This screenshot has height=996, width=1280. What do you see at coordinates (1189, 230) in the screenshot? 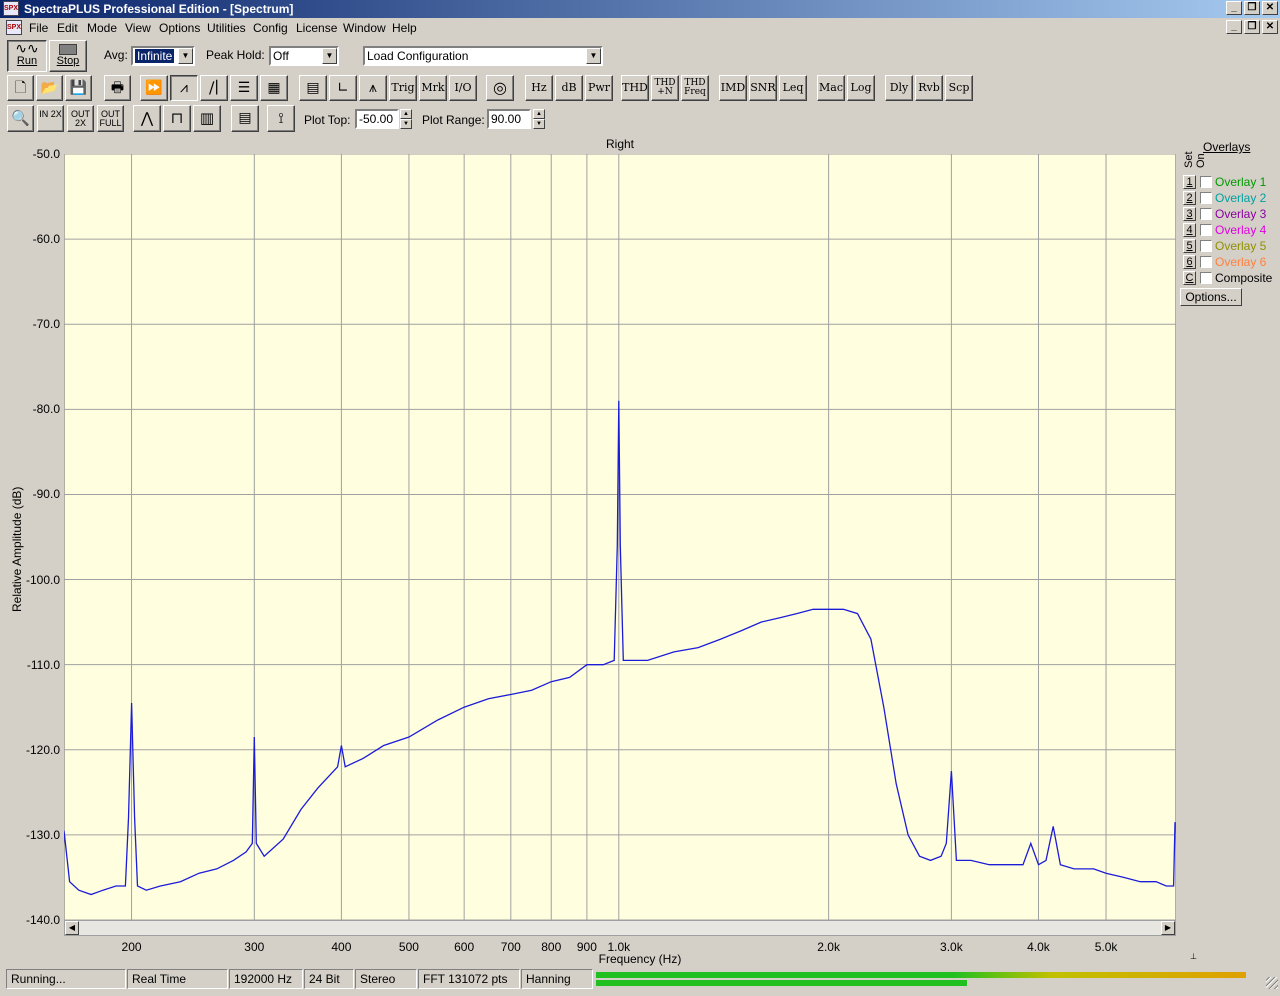
I see `overlay-set-button: 4` at bounding box center [1189, 230].